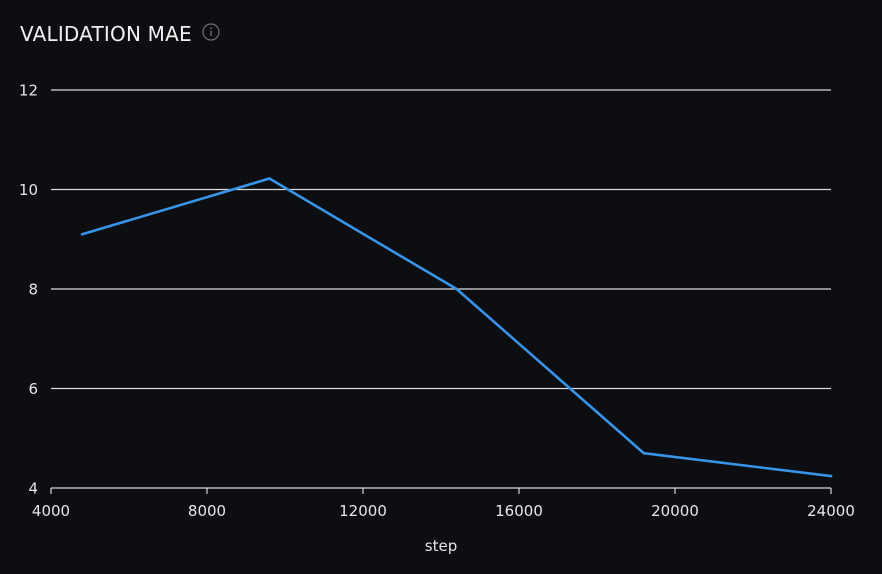 The height and width of the screenshot is (574, 882). What do you see at coordinates (106, 34) in the screenshot?
I see `chart-title: VALIDATION MAE` at bounding box center [106, 34].